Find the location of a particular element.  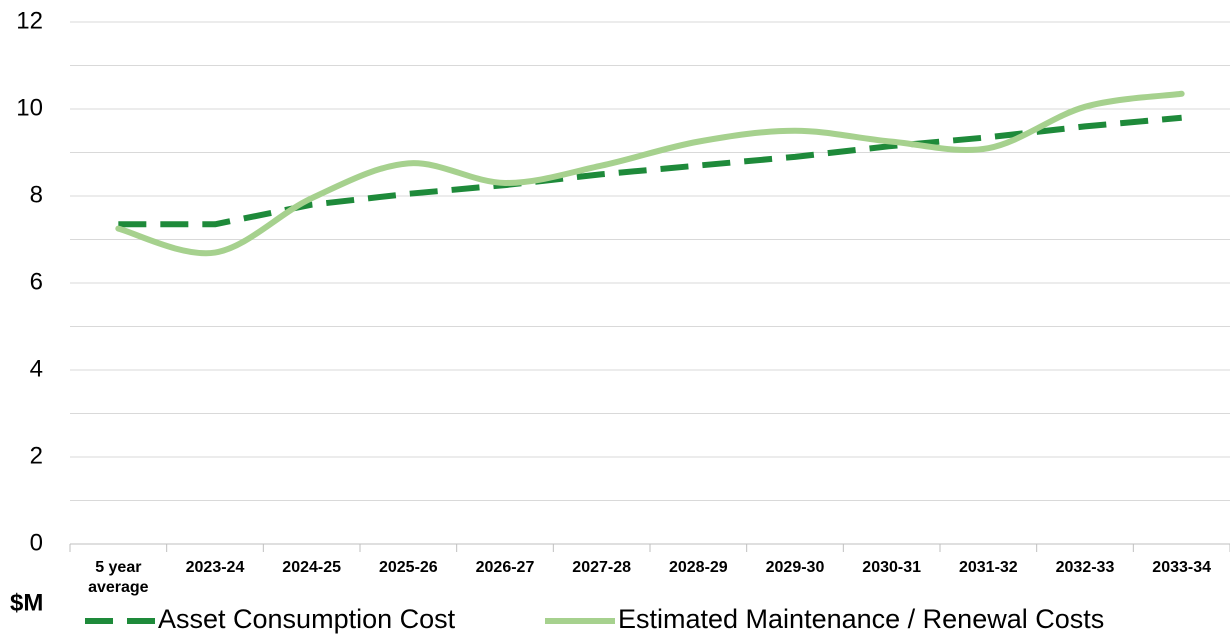

x-tick-label: 2028-29 is located at coordinates (698, 567).